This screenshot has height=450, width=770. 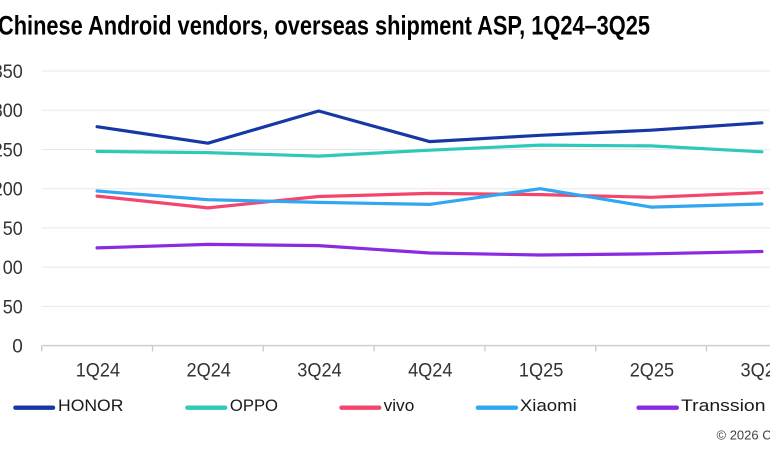 What do you see at coordinates (209, 370) in the screenshot?
I see `svg-text: 2Q24` at bounding box center [209, 370].